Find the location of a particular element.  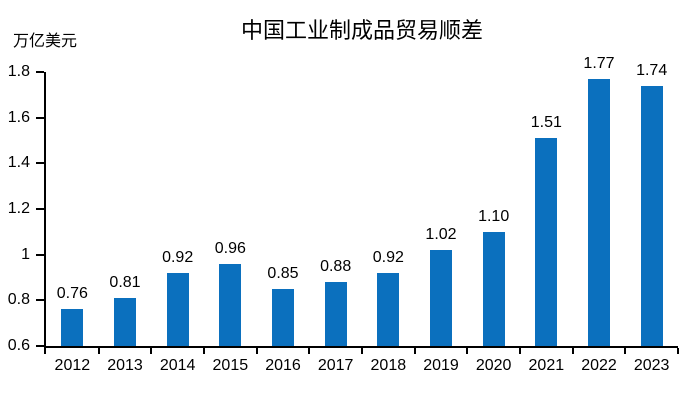

bar-value-label: 0.88 is located at coordinates (336, 267).